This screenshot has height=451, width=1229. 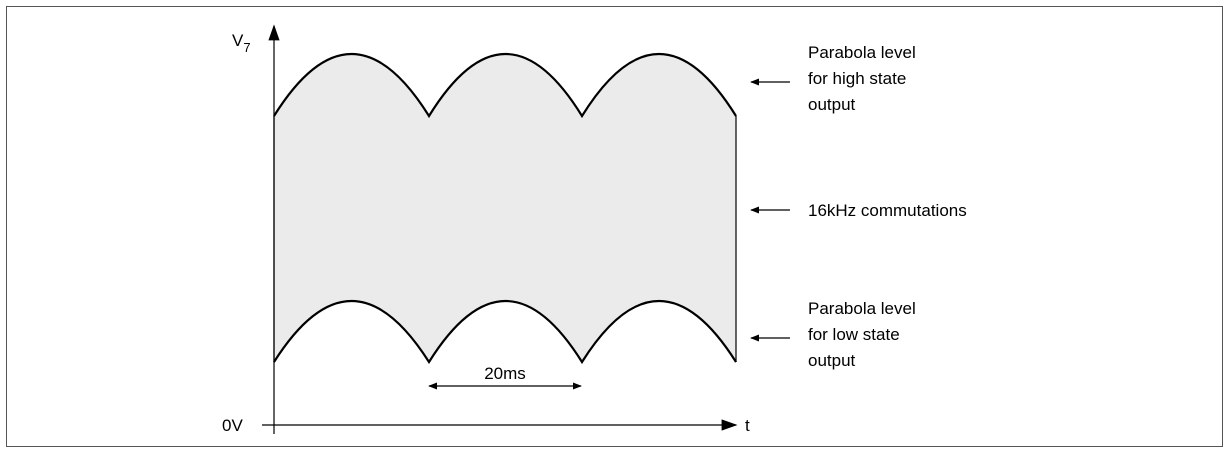 I want to click on high-state-annotation-line: Parabola level, so click(x=862, y=52).